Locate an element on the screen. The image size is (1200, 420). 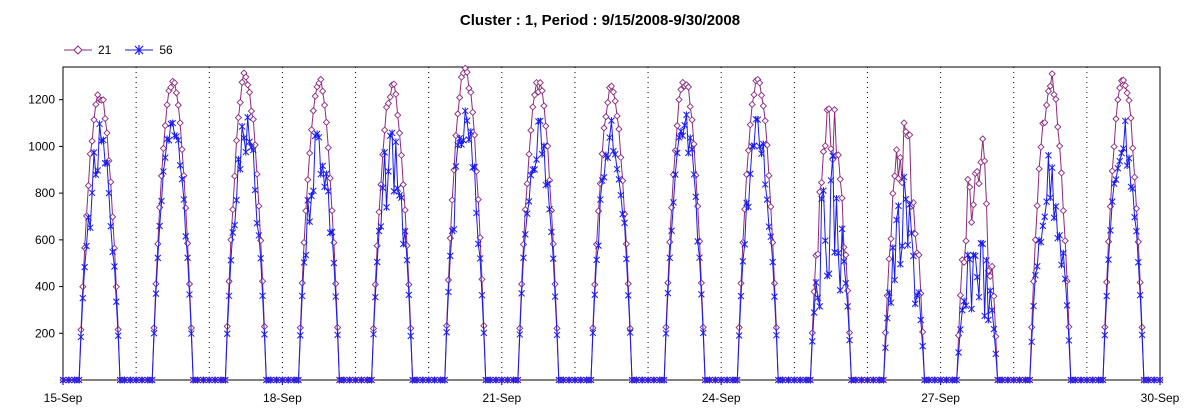
x-tick-label: 27-Sep is located at coordinates (940, 398).